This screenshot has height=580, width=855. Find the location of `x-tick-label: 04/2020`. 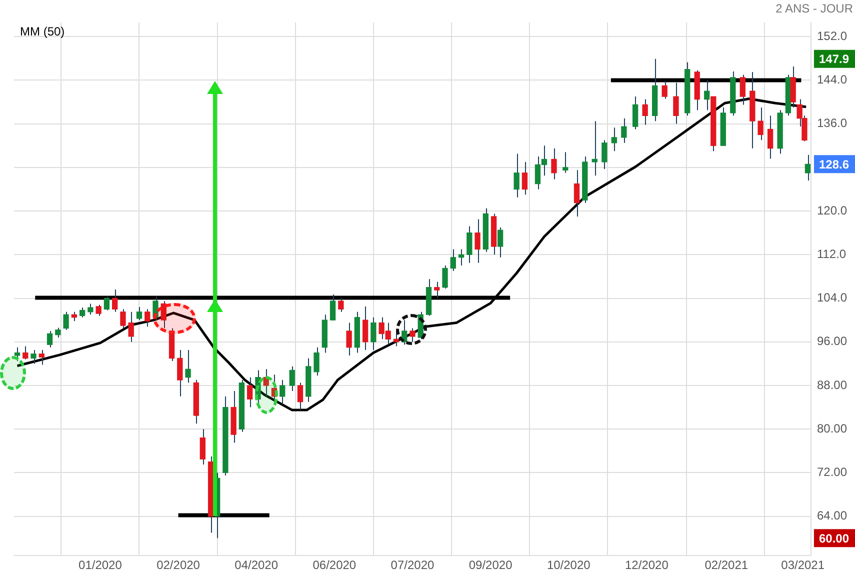

x-tick-label: 04/2020 is located at coordinates (256, 565).